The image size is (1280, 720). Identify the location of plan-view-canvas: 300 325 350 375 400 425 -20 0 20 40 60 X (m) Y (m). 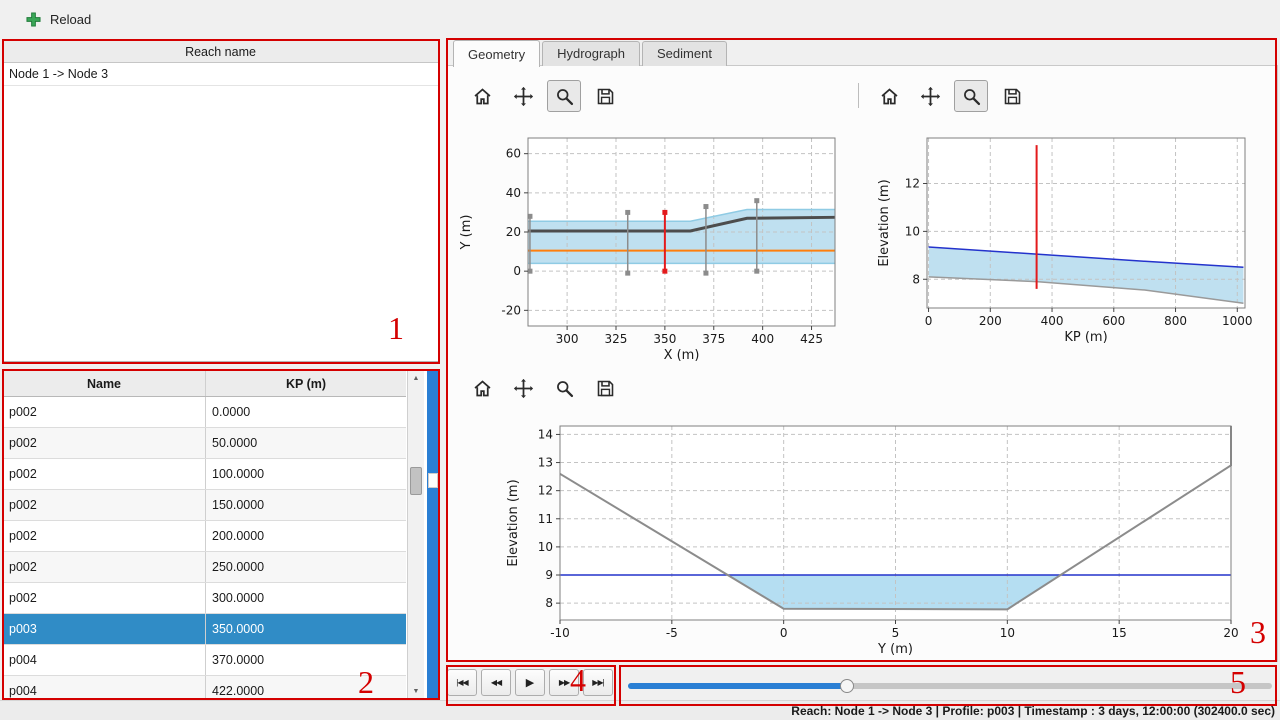
(651, 241).